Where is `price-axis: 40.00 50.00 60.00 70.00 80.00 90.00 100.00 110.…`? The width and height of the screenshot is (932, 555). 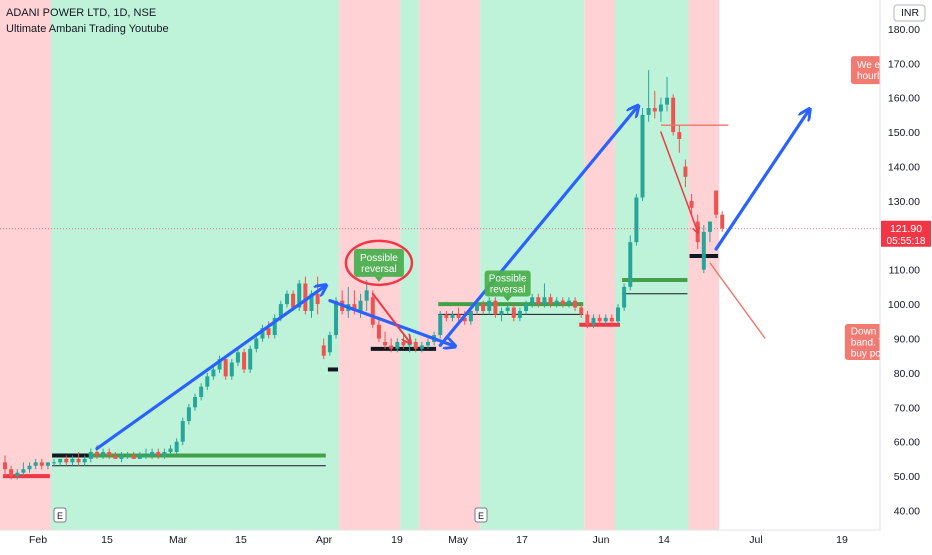
price-axis: 40.00 50.00 60.00 70.00 80.00 90.00 100.00 110.… is located at coordinates (905, 275).